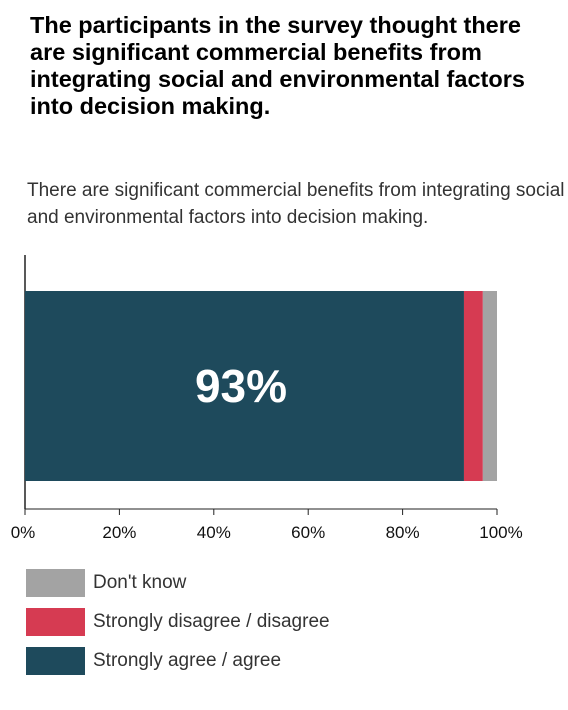 The image size is (568, 710). What do you see at coordinates (500, 532) in the screenshot?
I see `x-tick-label: 100%` at bounding box center [500, 532].